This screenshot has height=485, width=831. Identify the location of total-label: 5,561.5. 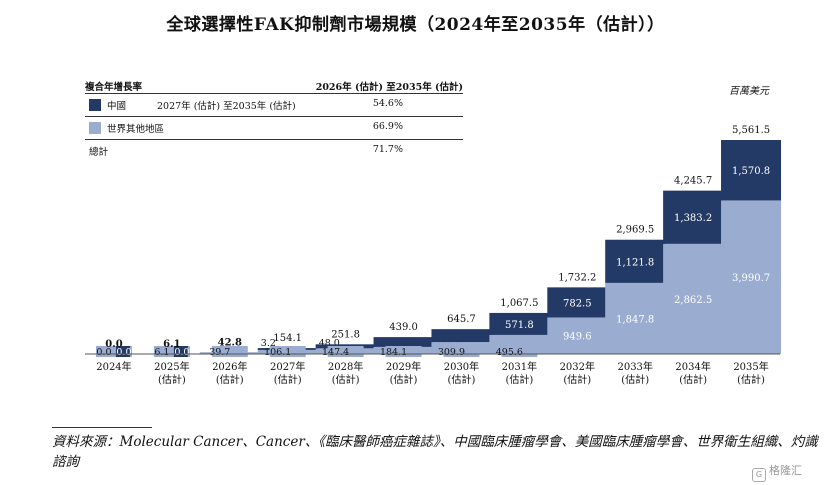
(751, 130).